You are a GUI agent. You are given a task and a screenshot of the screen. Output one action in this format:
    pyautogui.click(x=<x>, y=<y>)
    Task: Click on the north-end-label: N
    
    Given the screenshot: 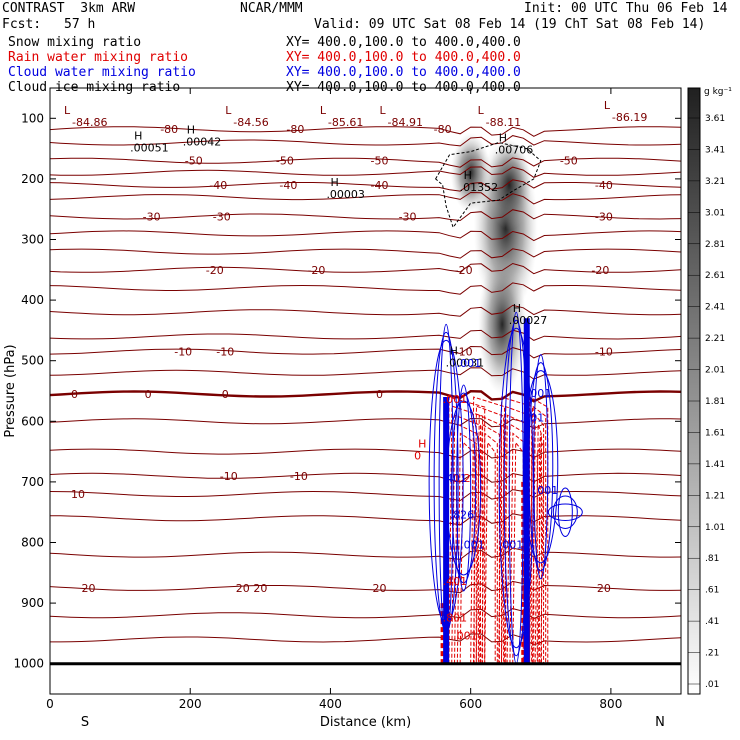 What is the action you would take?
    pyautogui.click(x=660, y=722)
    